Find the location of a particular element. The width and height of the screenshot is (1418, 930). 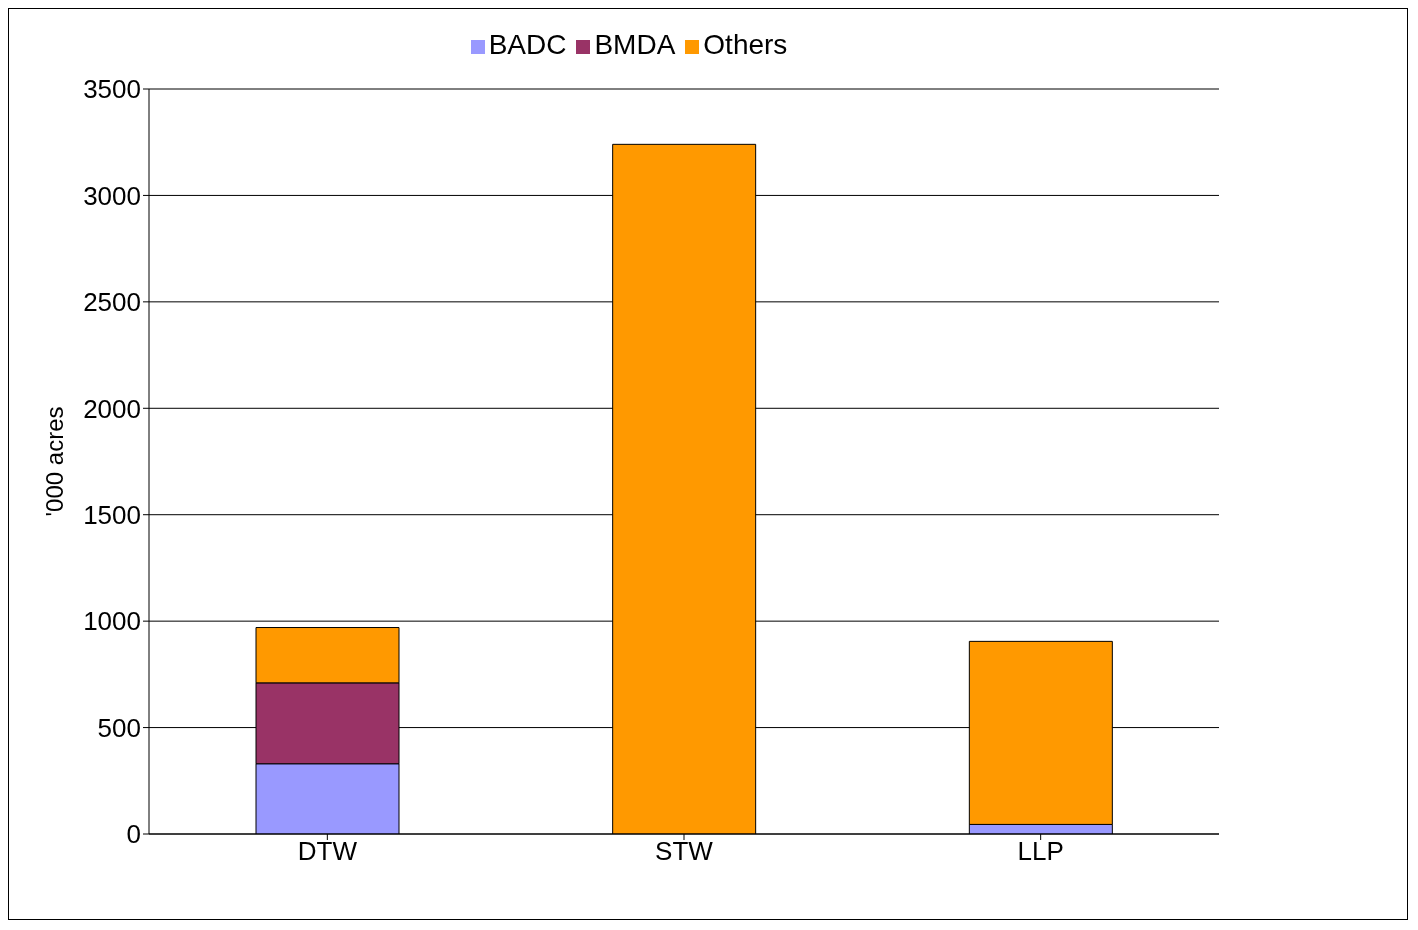

x-tick-label: LLP is located at coordinates (1040, 851).